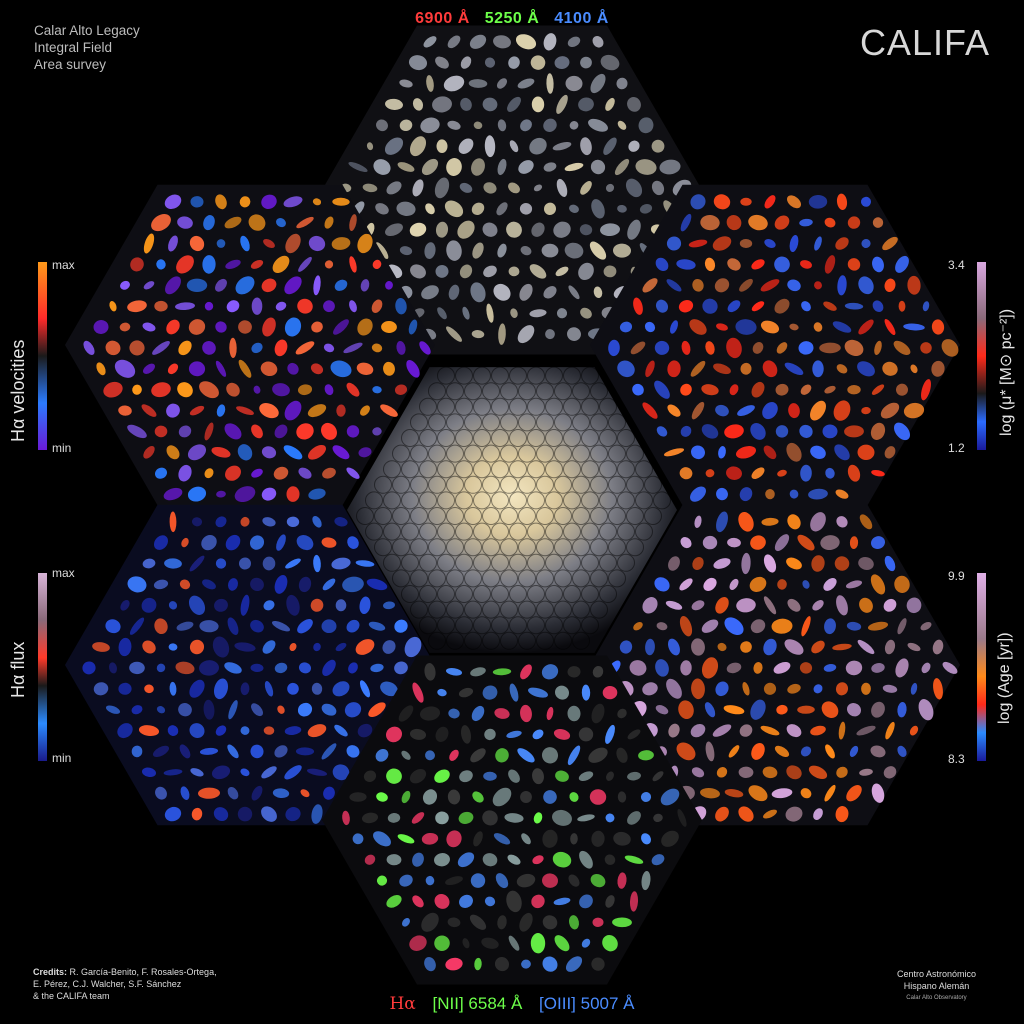 Image resolution: width=1024 pixels, height=1024 pixels. I want to click on credits-line: E. Pérez, C.J. Walcher, S.F. Sánchez, so click(107, 984).